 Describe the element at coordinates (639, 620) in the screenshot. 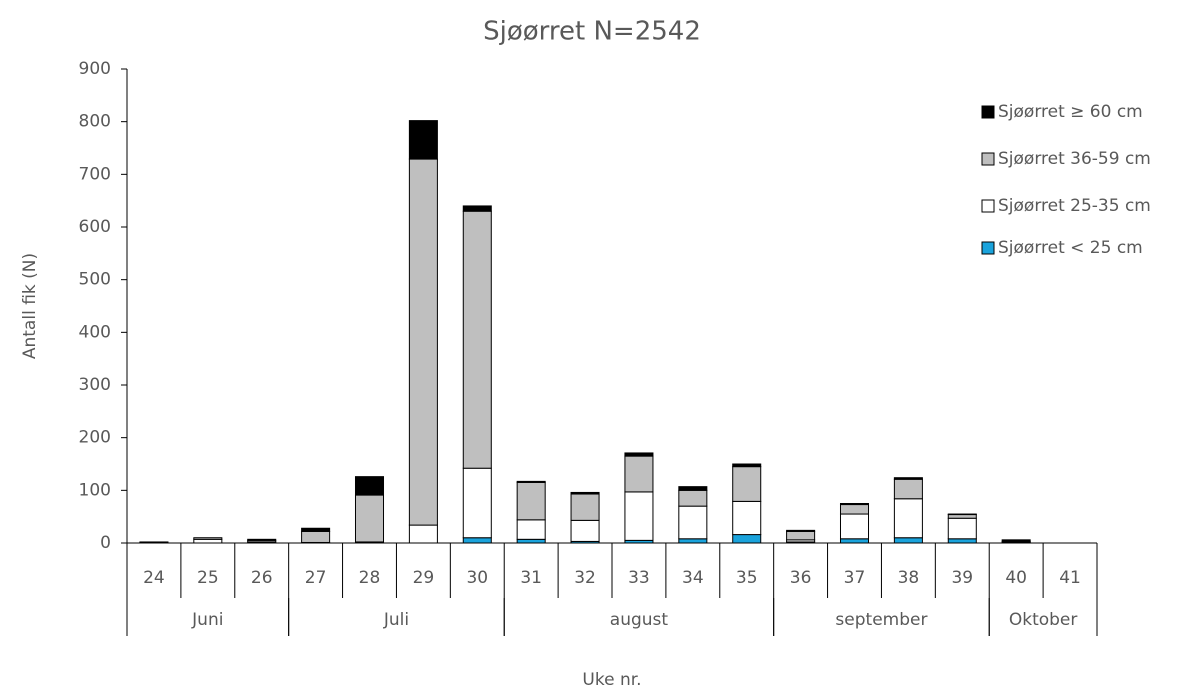

I see `group-label: august` at that location.